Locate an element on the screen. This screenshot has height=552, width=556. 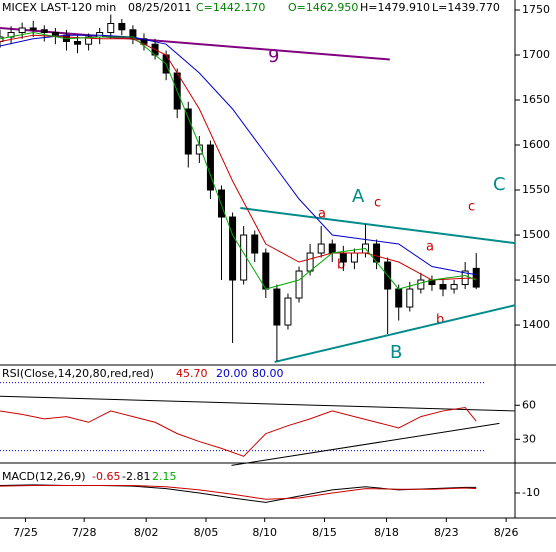
x-tick-label: 8/02 is located at coordinates (146, 532).